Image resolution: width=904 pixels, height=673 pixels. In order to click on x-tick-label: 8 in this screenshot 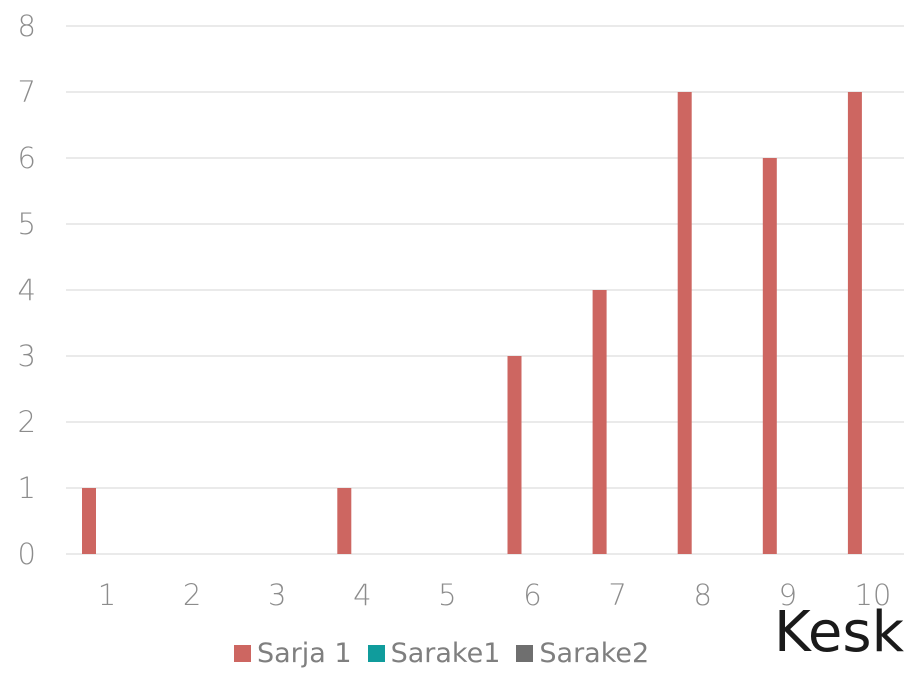, I will do `click(702, 595)`.